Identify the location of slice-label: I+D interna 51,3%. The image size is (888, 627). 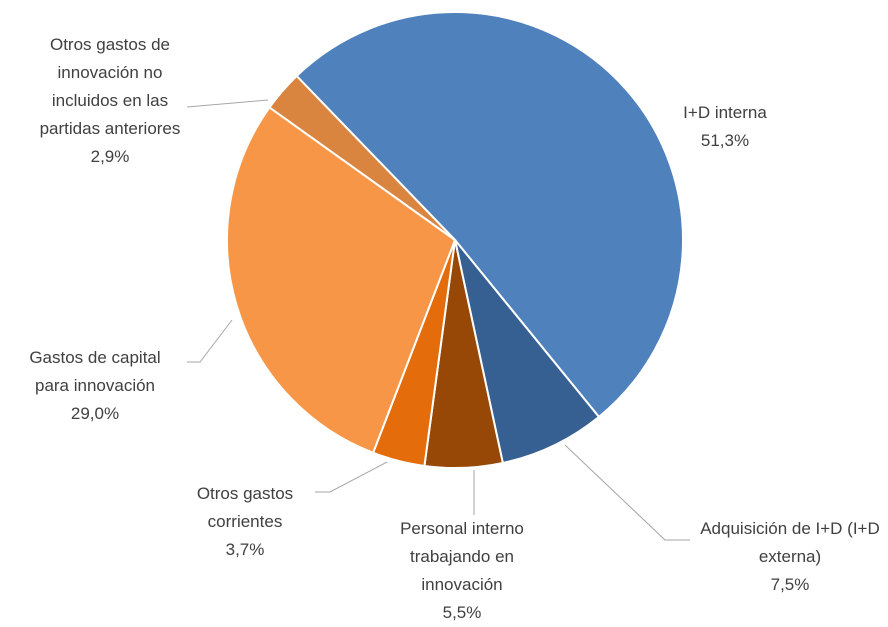
(725, 127).